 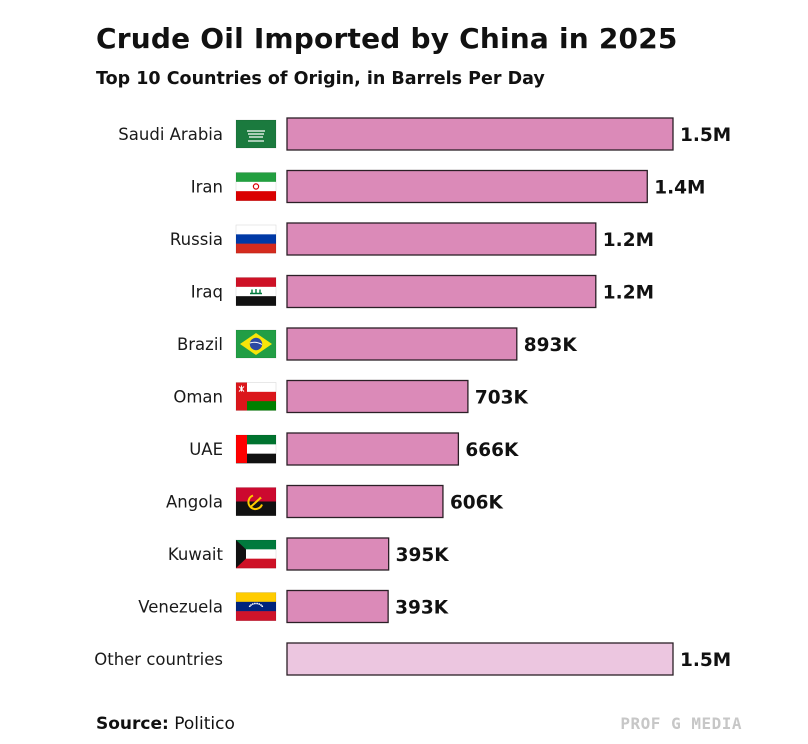 What do you see at coordinates (480, 134) in the screenshot?
I see `bar-saudi-arabia` at bounding box center [480, 134].